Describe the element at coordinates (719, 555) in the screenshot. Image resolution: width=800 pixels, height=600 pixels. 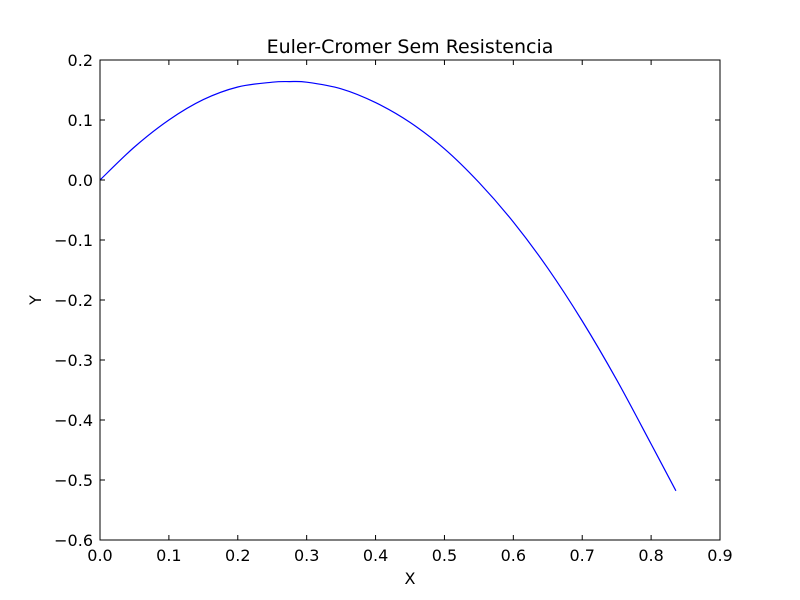
I see `x-tick-label: 0.9` at that location.